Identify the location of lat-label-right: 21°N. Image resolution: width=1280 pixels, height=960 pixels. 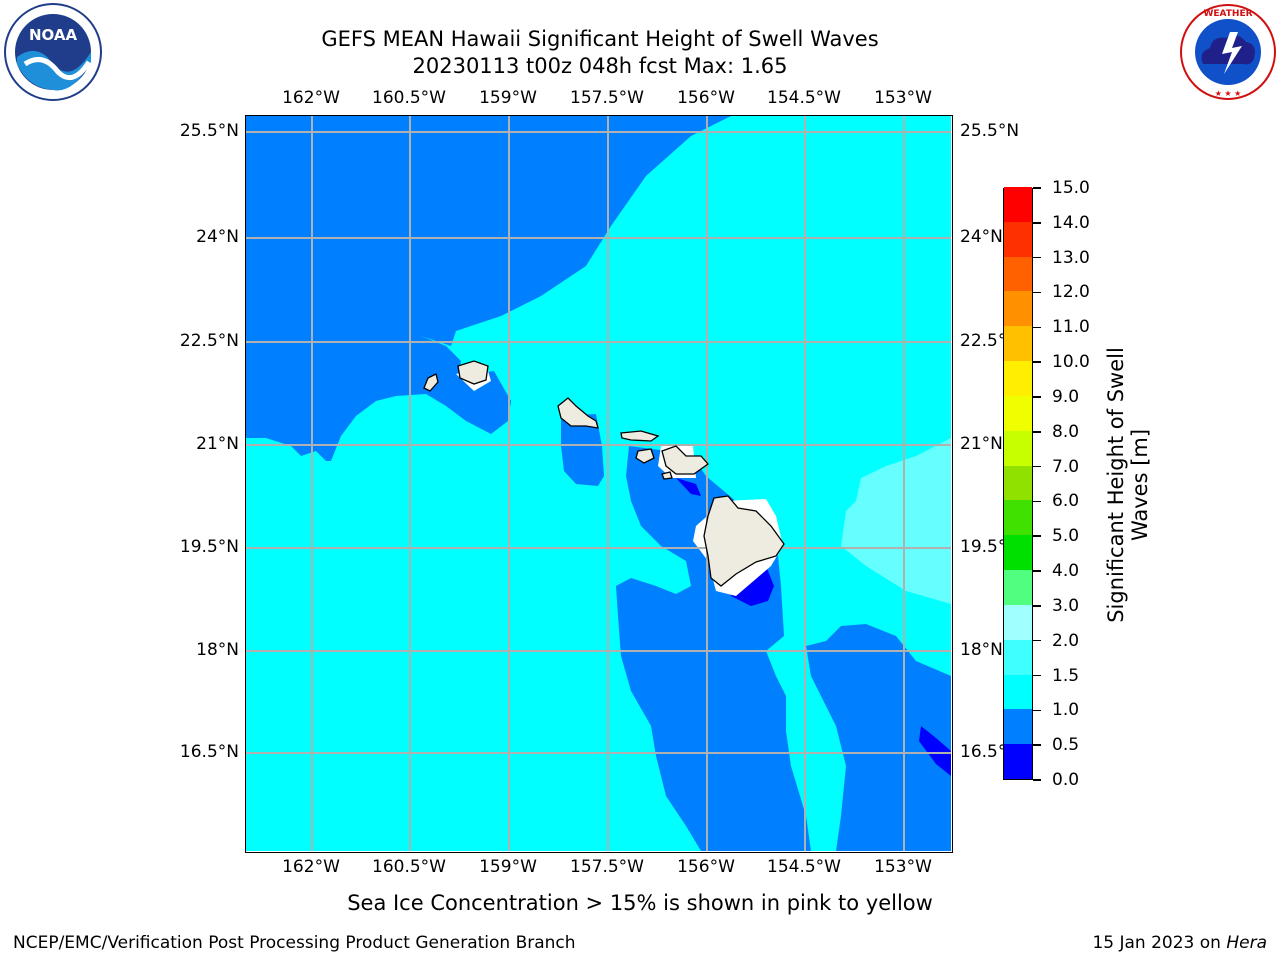
(981, 444).